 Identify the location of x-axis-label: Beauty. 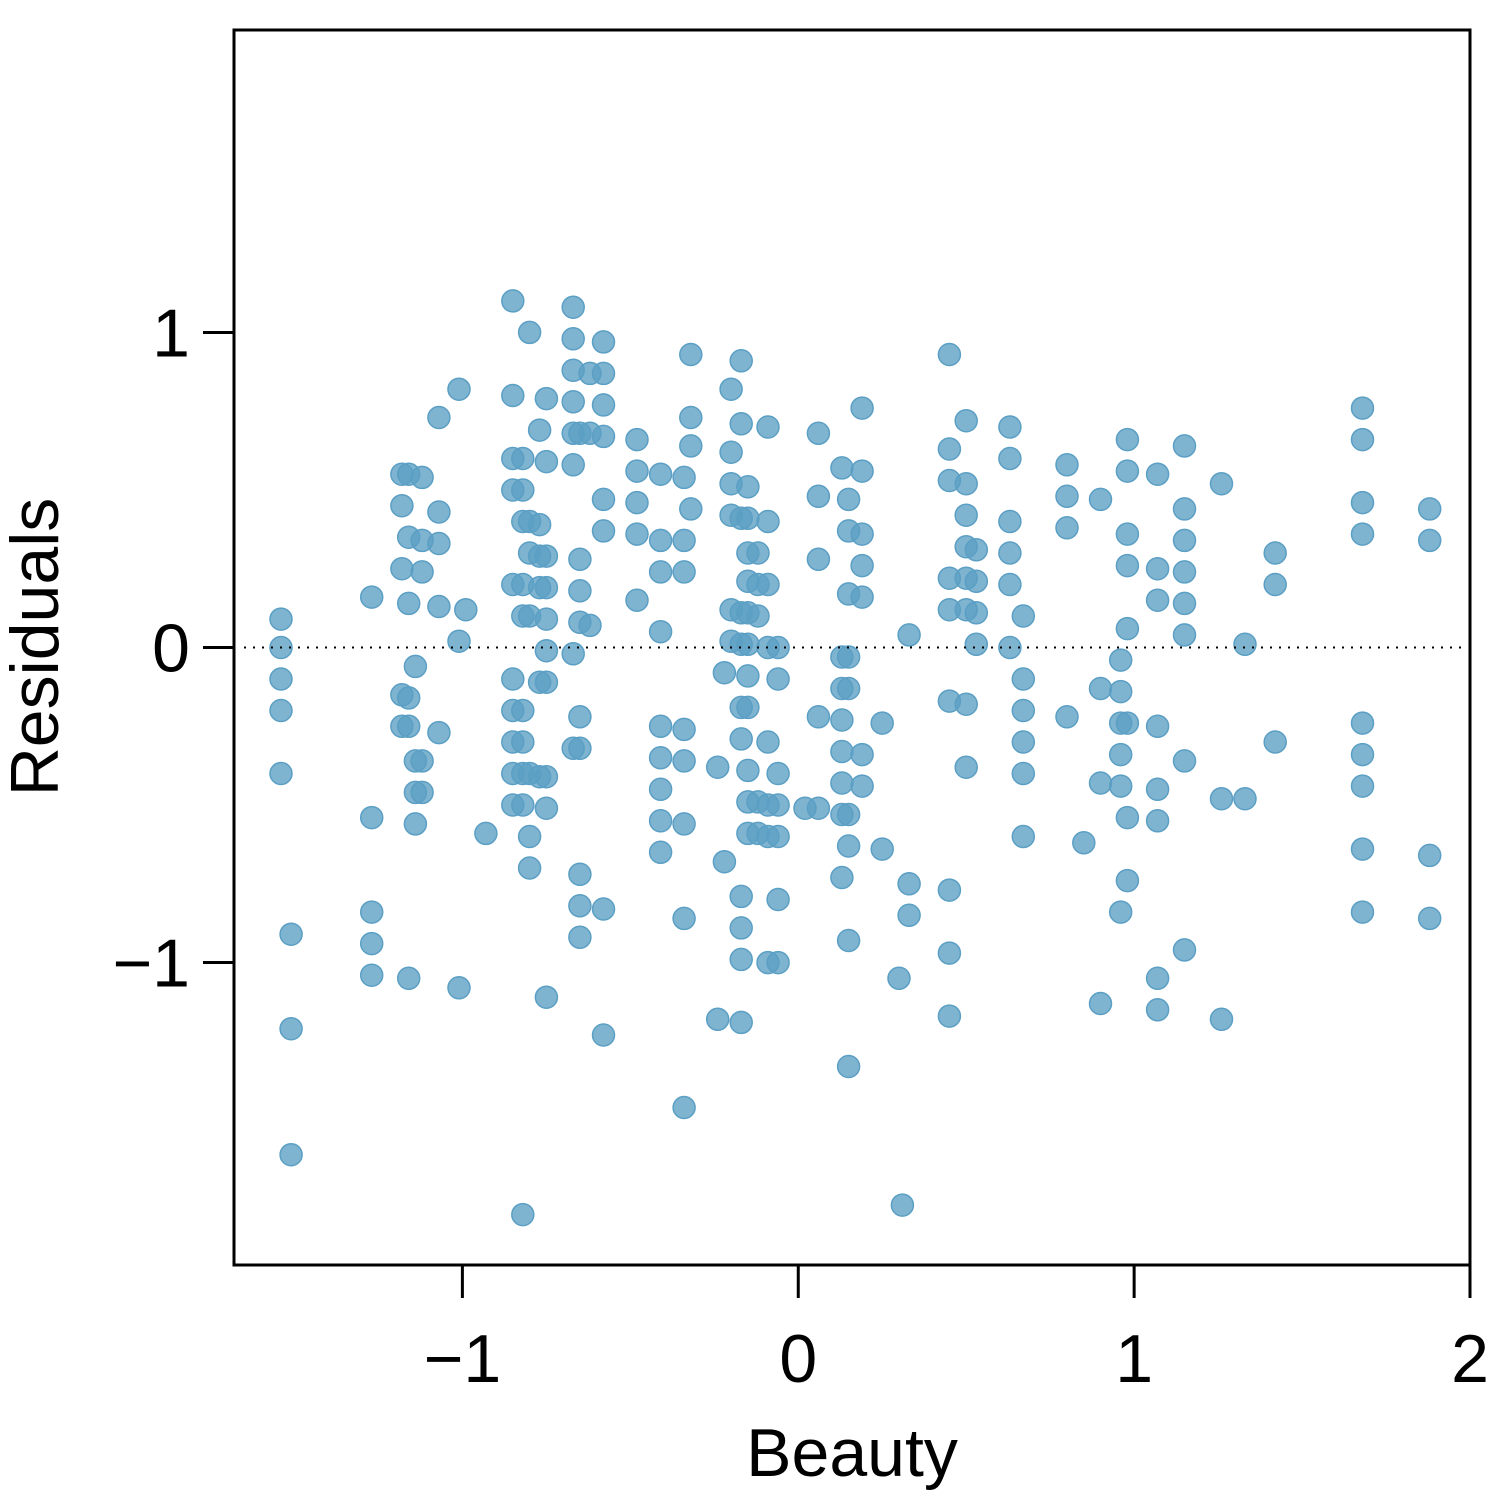
(852, 1453).